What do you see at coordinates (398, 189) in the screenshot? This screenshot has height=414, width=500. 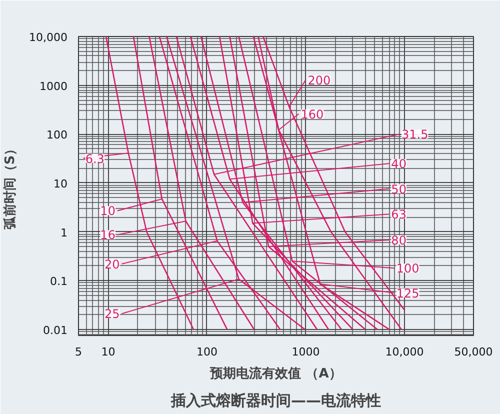 I see `text: 50` at bounding box center [398, 189].